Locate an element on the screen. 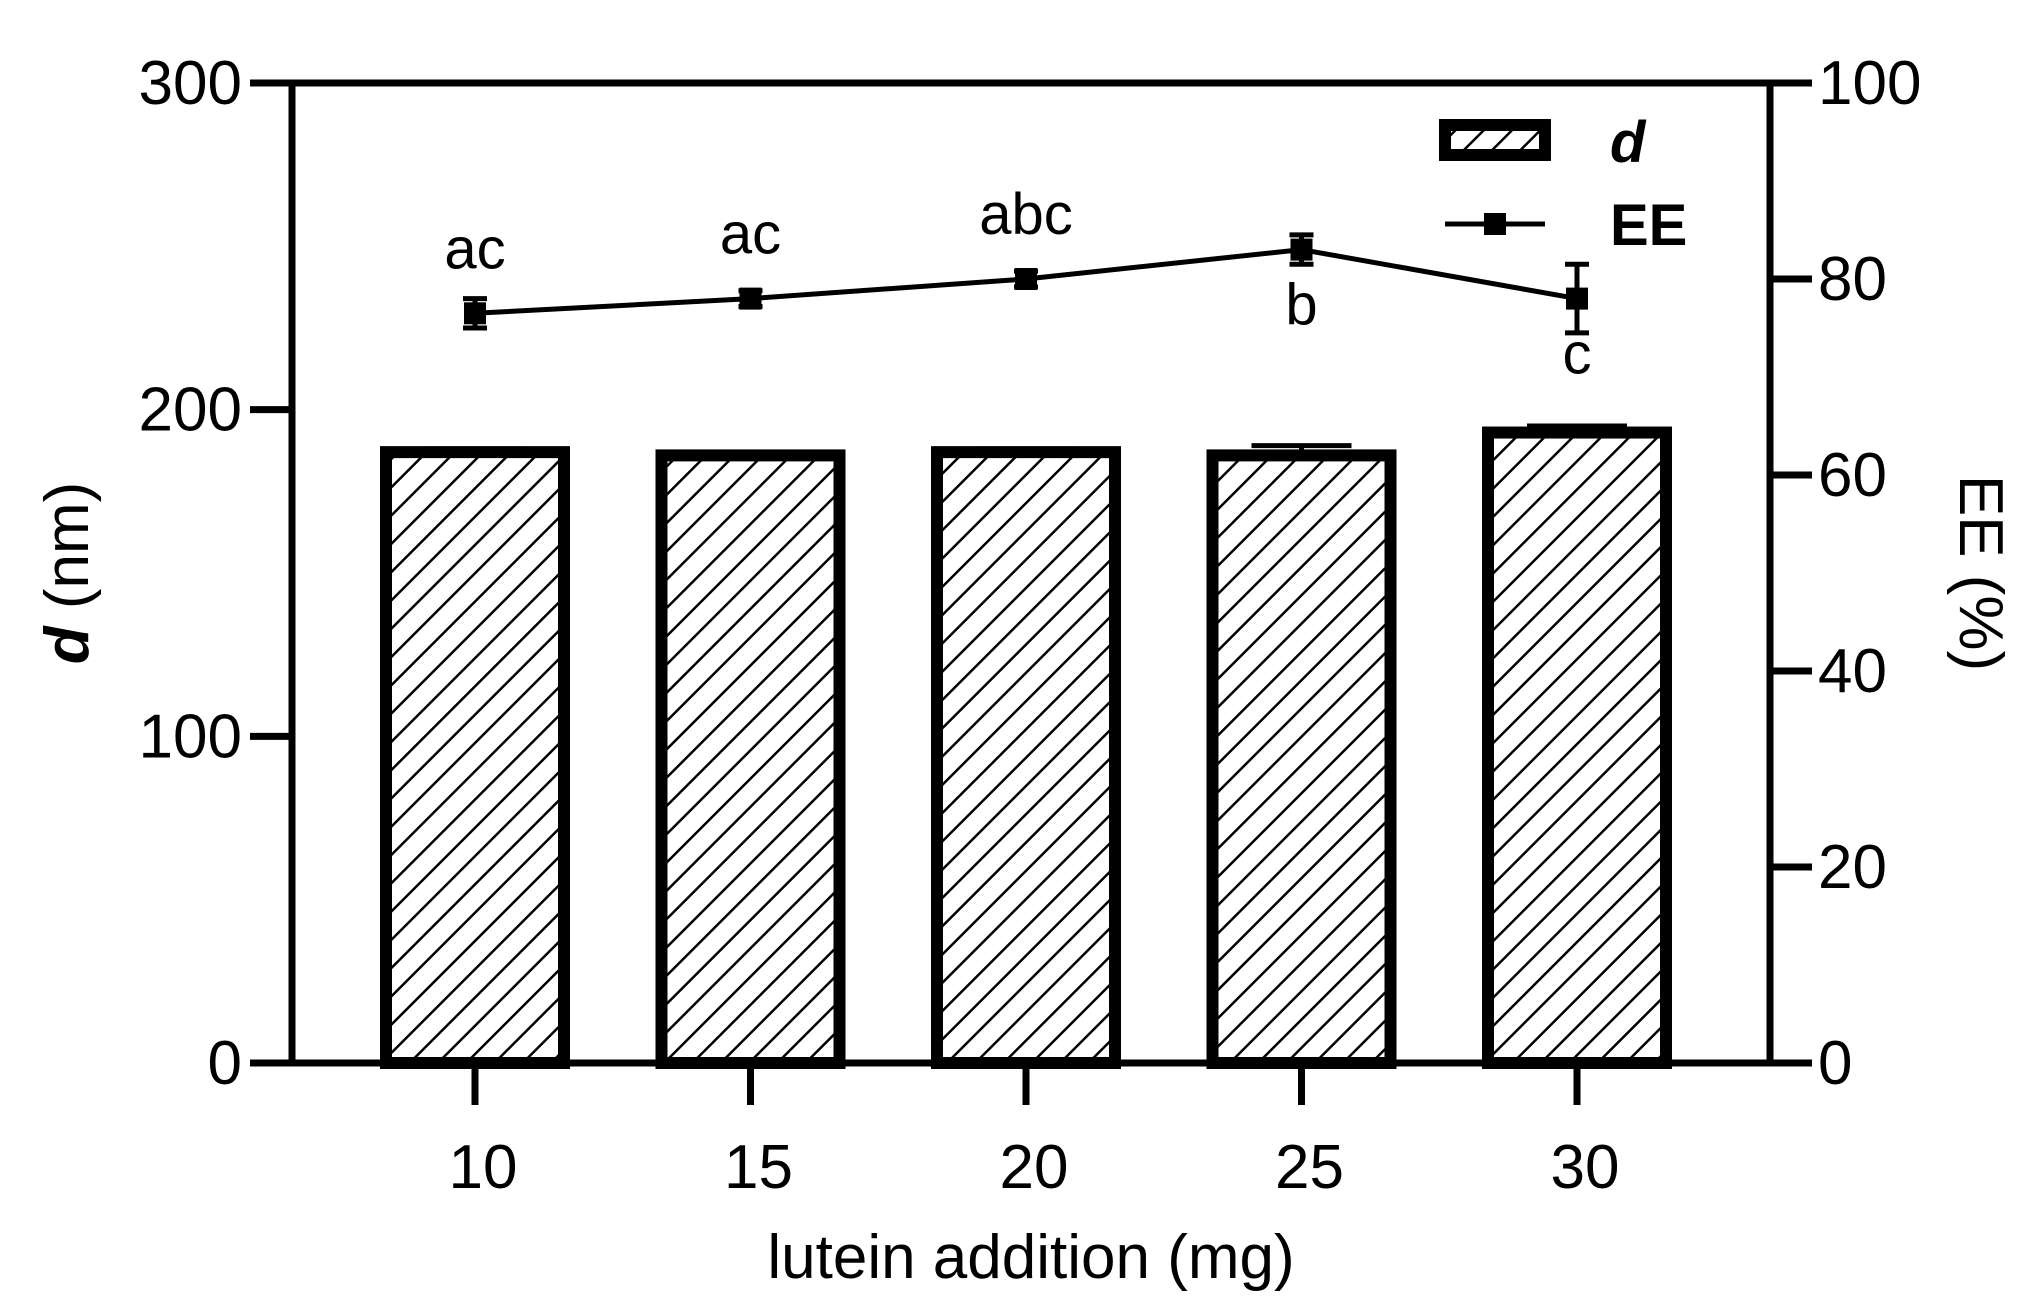 The image size is (2037, 1306). significance-label: abc is located at coordinates (1026, 214).